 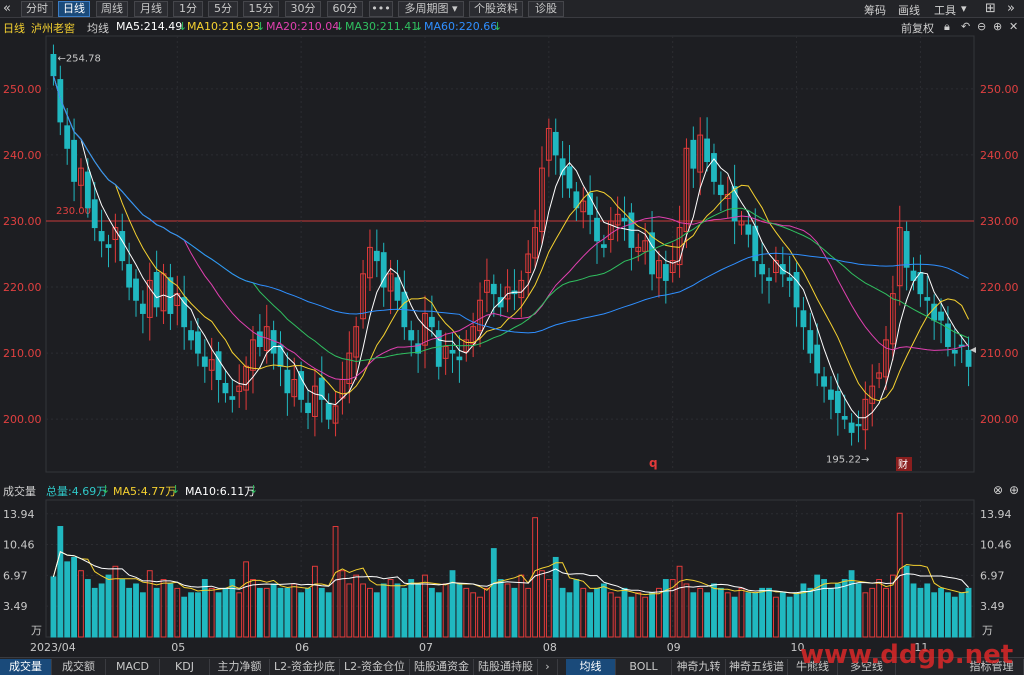 What do you see at coordinates (188, 9) in the screenshot?
I see `tab-1min: 1分` at bounding box center [188, 9].